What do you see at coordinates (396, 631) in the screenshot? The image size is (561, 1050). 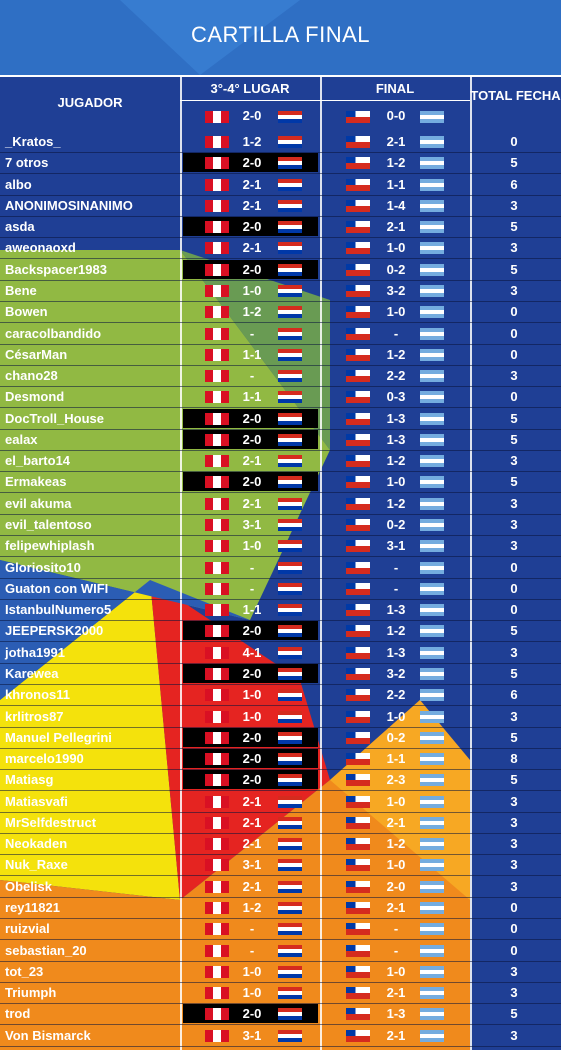 I see `final-pick: 1-2` at bounding box center [396, 631].